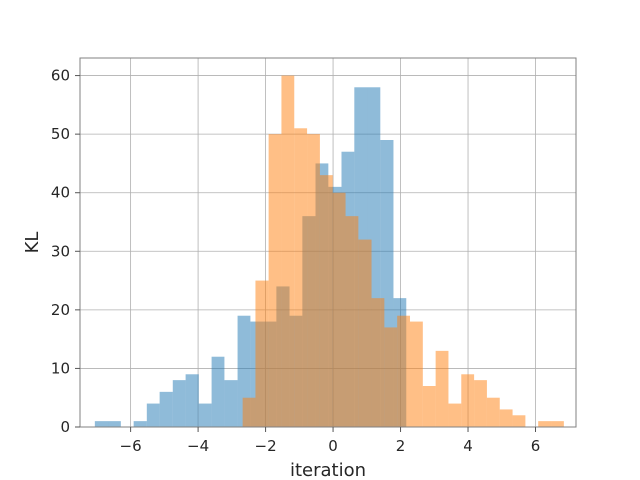  Describe the element at coordinates (60, 134) in the screenshot. I see `y-tick-label: 50` at that location.